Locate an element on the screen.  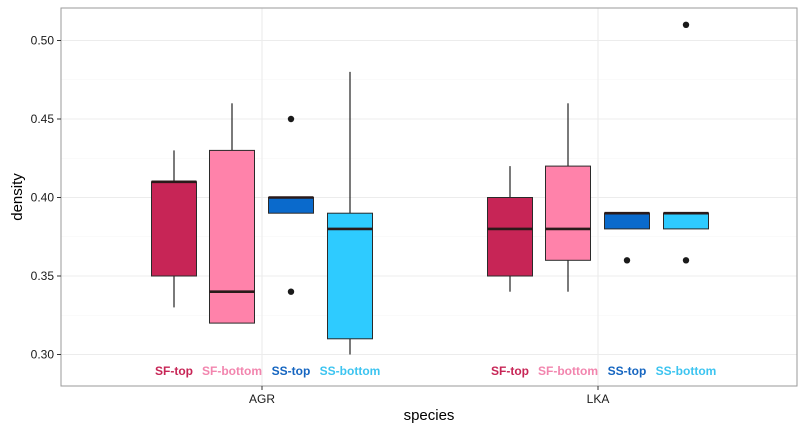
box-SF-bottom-AGR is located at coordinates (232, 213).